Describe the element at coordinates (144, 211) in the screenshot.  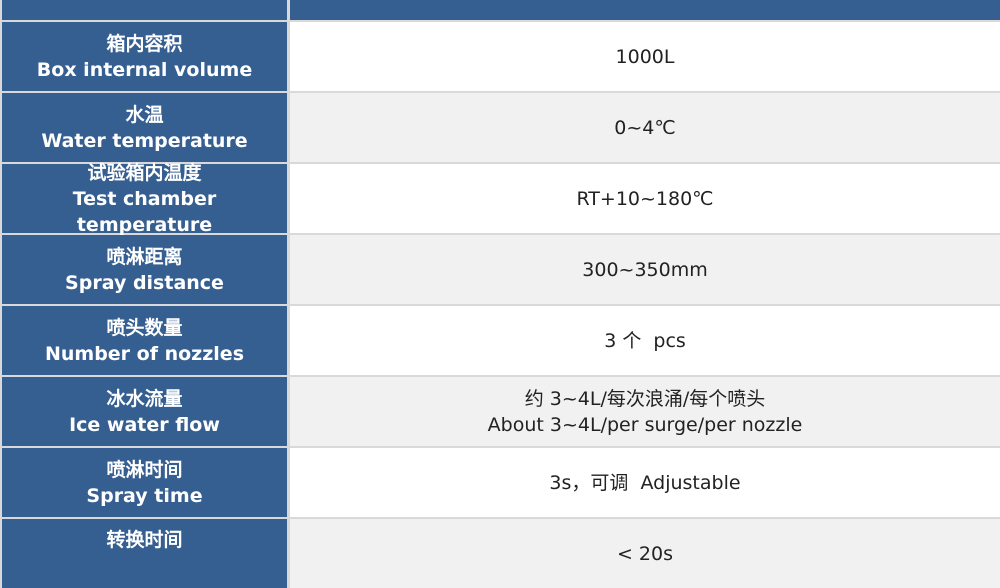
I see `label-en: Test chamber temperature` at that location.